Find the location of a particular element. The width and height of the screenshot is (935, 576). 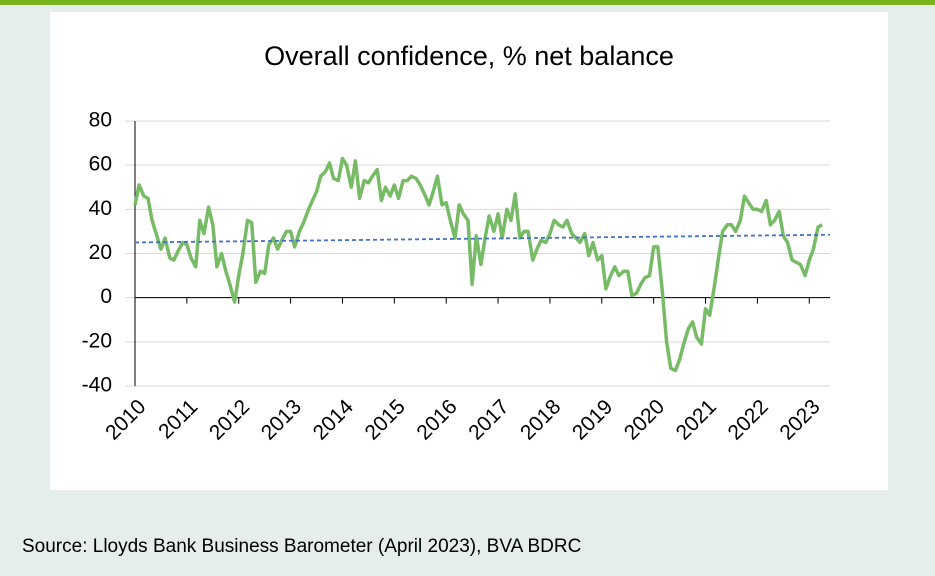

y-tick-label: 20 is located at coordinates (100, 252).